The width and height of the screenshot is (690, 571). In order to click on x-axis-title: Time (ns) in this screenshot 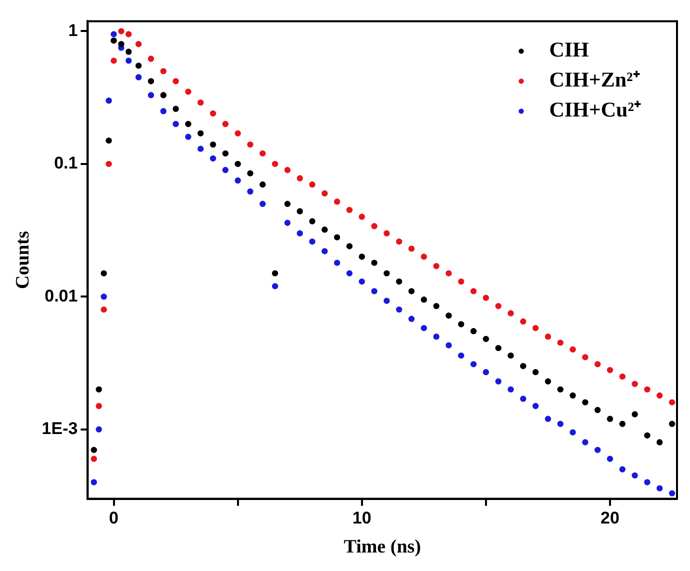, I will do `click(382, 547)`.